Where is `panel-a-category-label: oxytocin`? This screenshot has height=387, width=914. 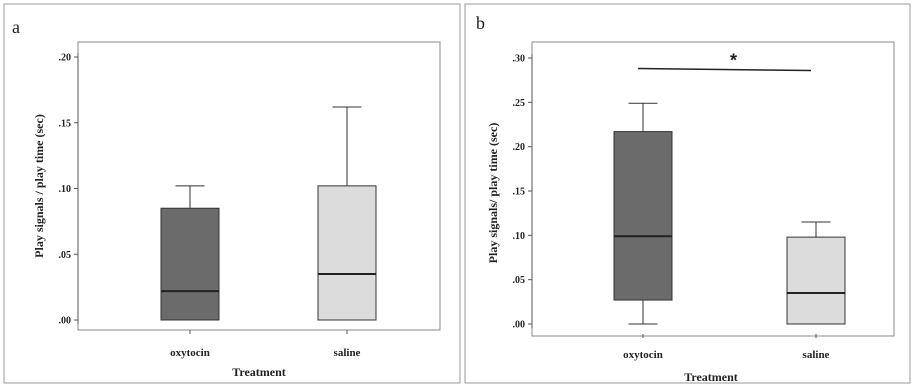 panel-a-category-label: oxytocin is located at coordinates (190, 353).